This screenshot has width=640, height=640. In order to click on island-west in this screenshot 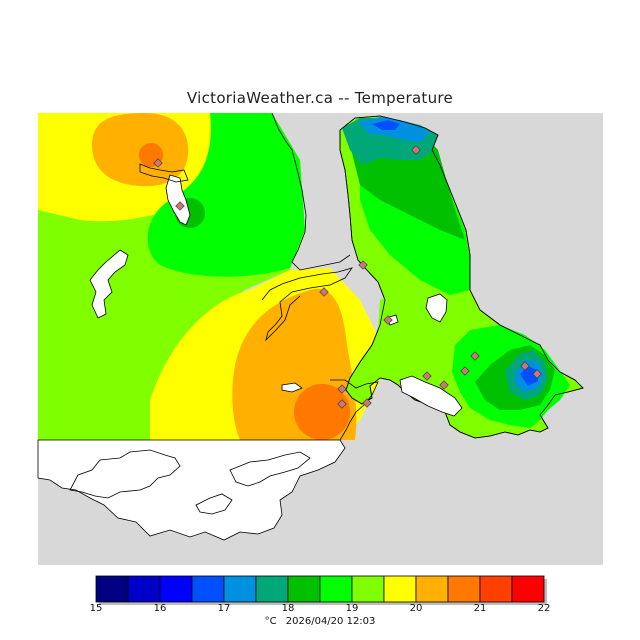, I will do `click(109, 284)`.